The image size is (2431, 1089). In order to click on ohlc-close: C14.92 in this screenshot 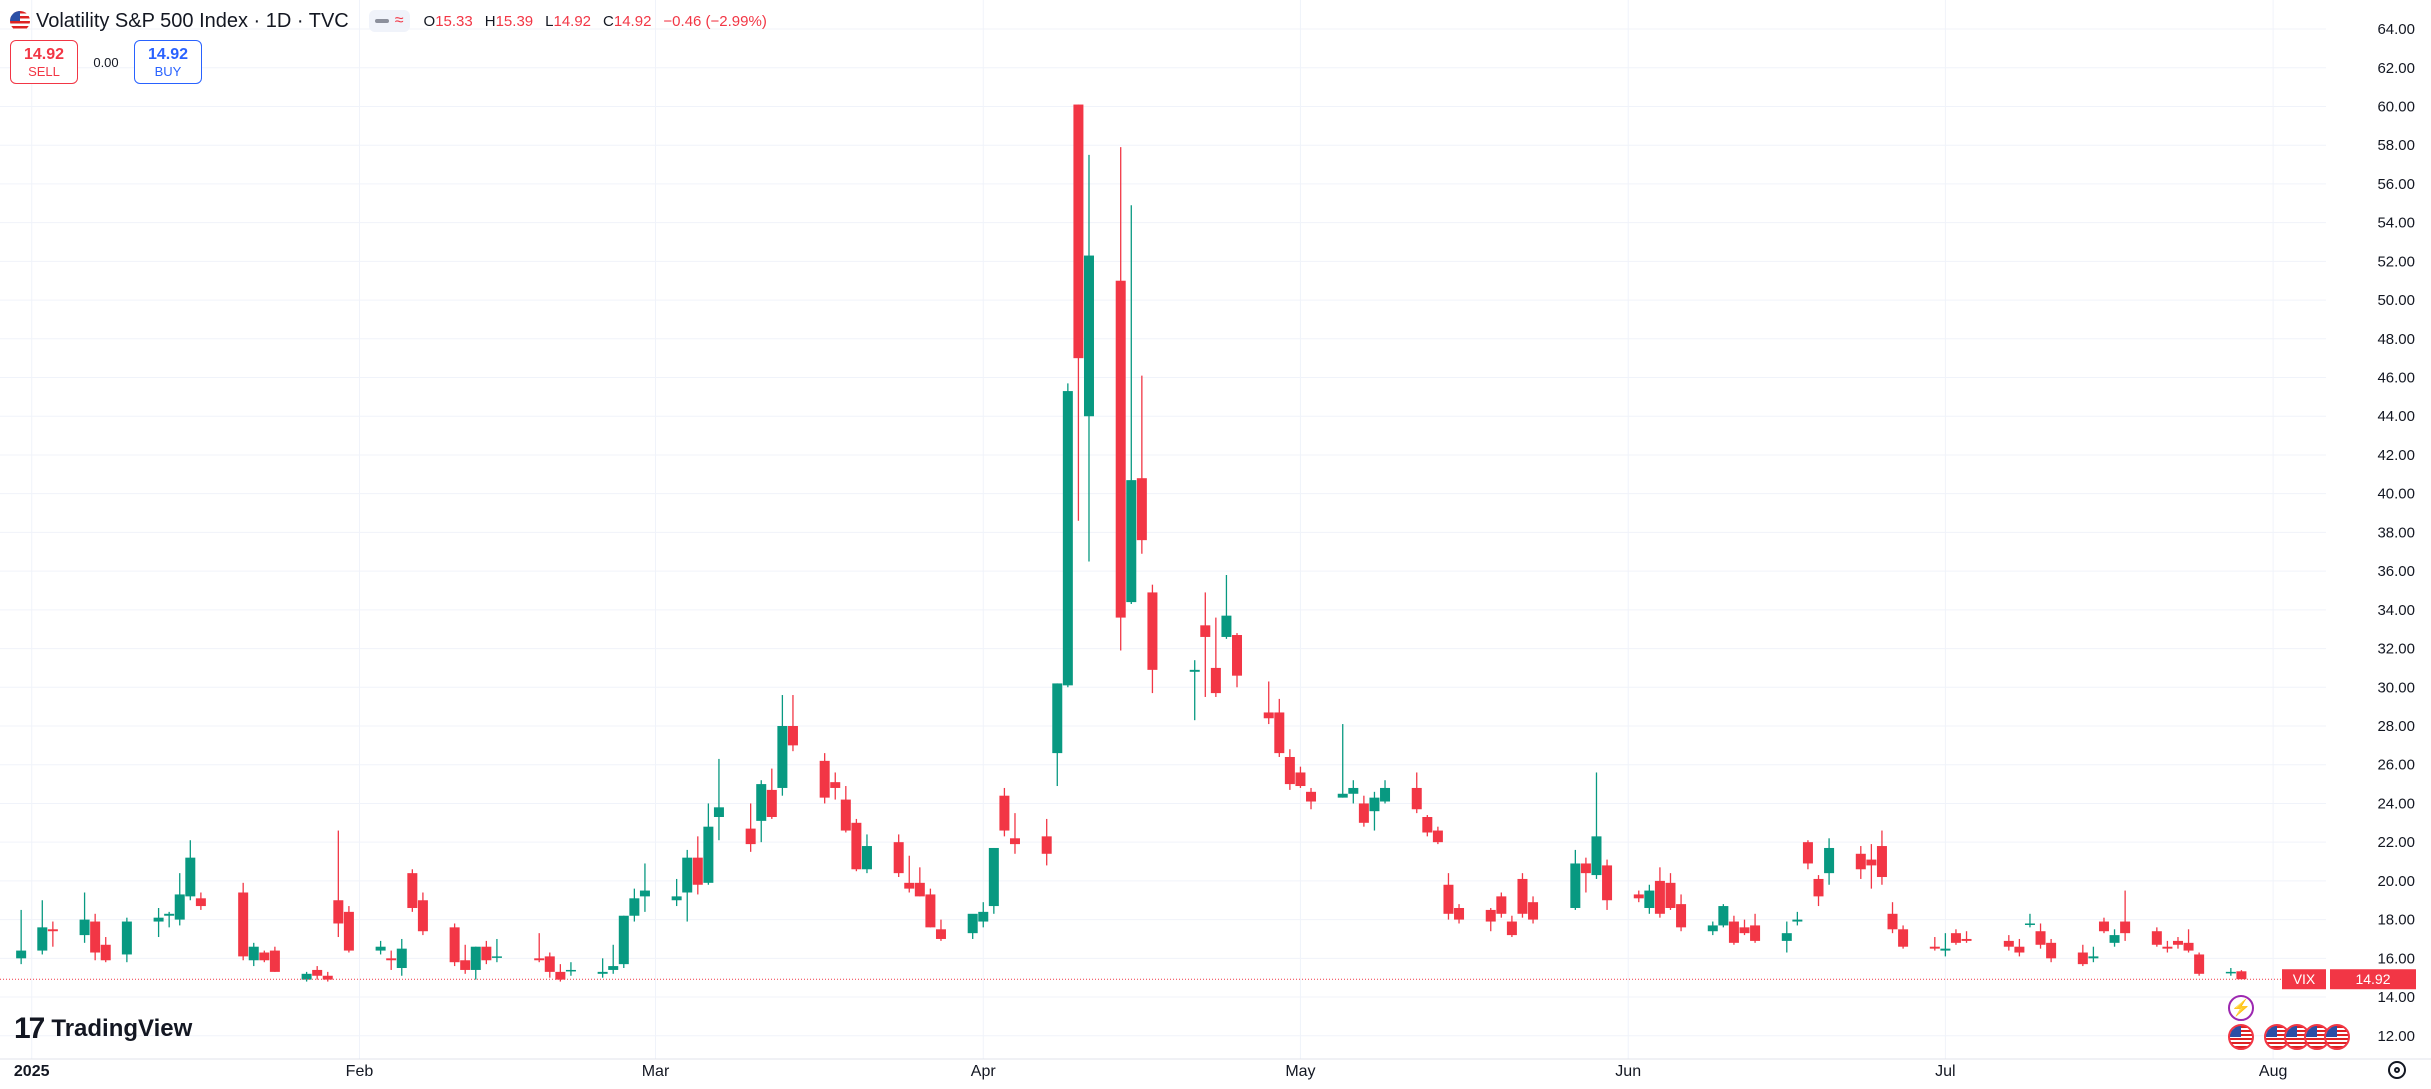, I will do `click(627, 21)`.